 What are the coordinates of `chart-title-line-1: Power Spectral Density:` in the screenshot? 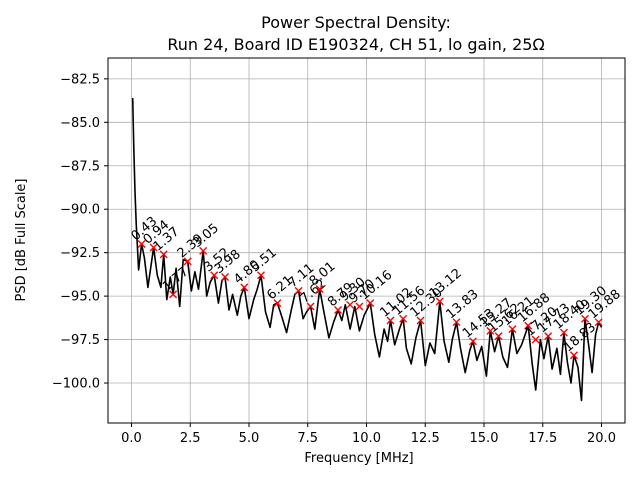 It's located at (356, 22).